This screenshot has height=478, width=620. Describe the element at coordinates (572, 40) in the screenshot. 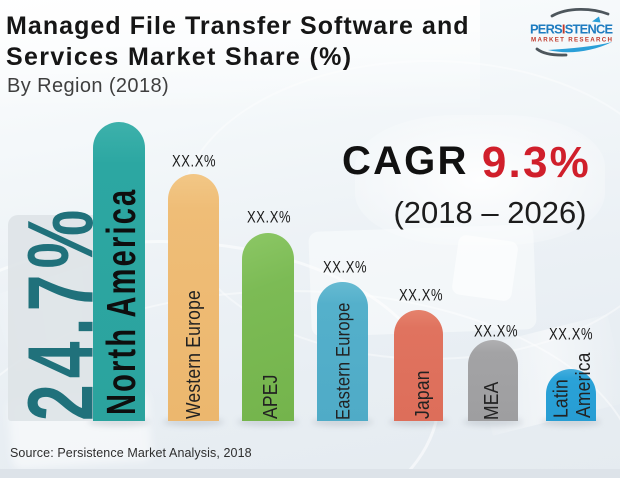

I see `svg-text: MARKET RESEARCH` at that location.